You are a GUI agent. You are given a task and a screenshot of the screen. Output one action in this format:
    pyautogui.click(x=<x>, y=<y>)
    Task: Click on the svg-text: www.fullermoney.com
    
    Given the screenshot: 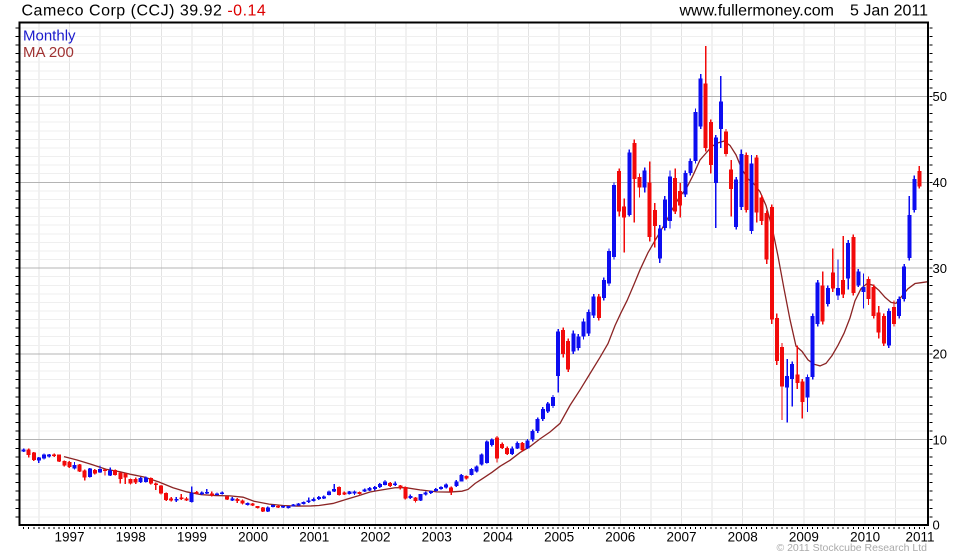 What is the action you would take?
    pyautogui.click(x=756, y=11)
    